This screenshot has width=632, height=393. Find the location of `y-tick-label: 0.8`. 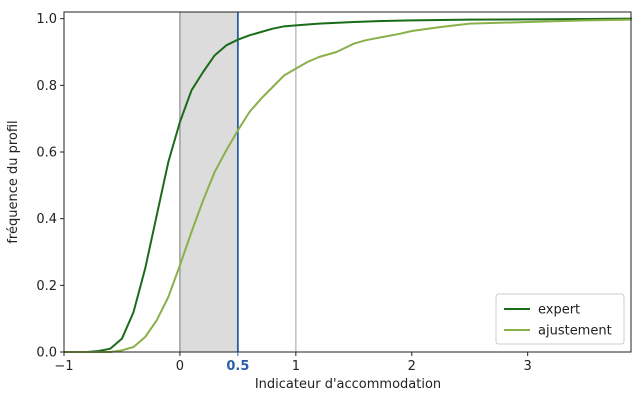

y-tick-label: 0.8 is located at coordinates (46, 86).